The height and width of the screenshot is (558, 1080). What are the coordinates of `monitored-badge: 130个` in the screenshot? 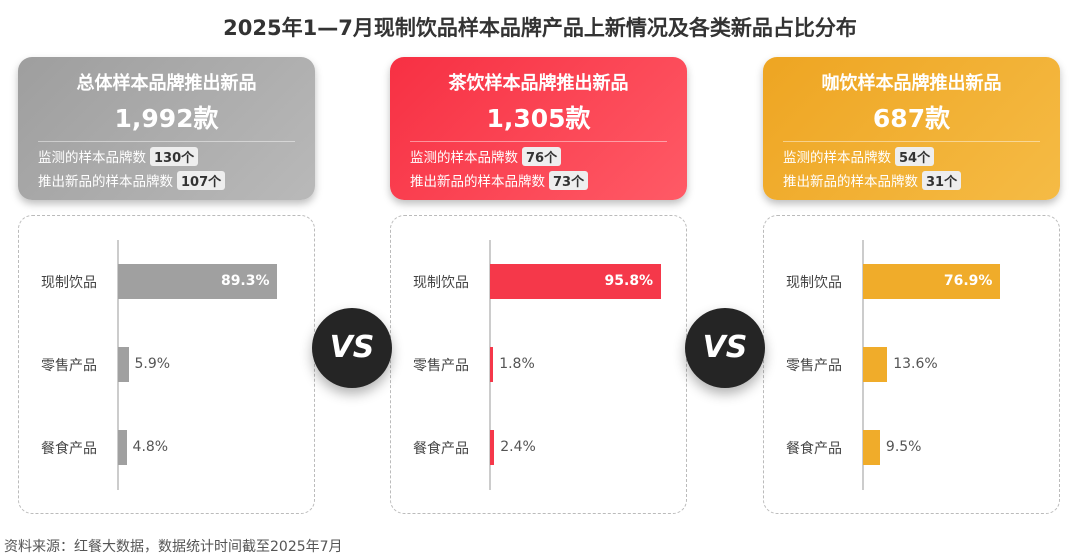 It's located at (174, 156).